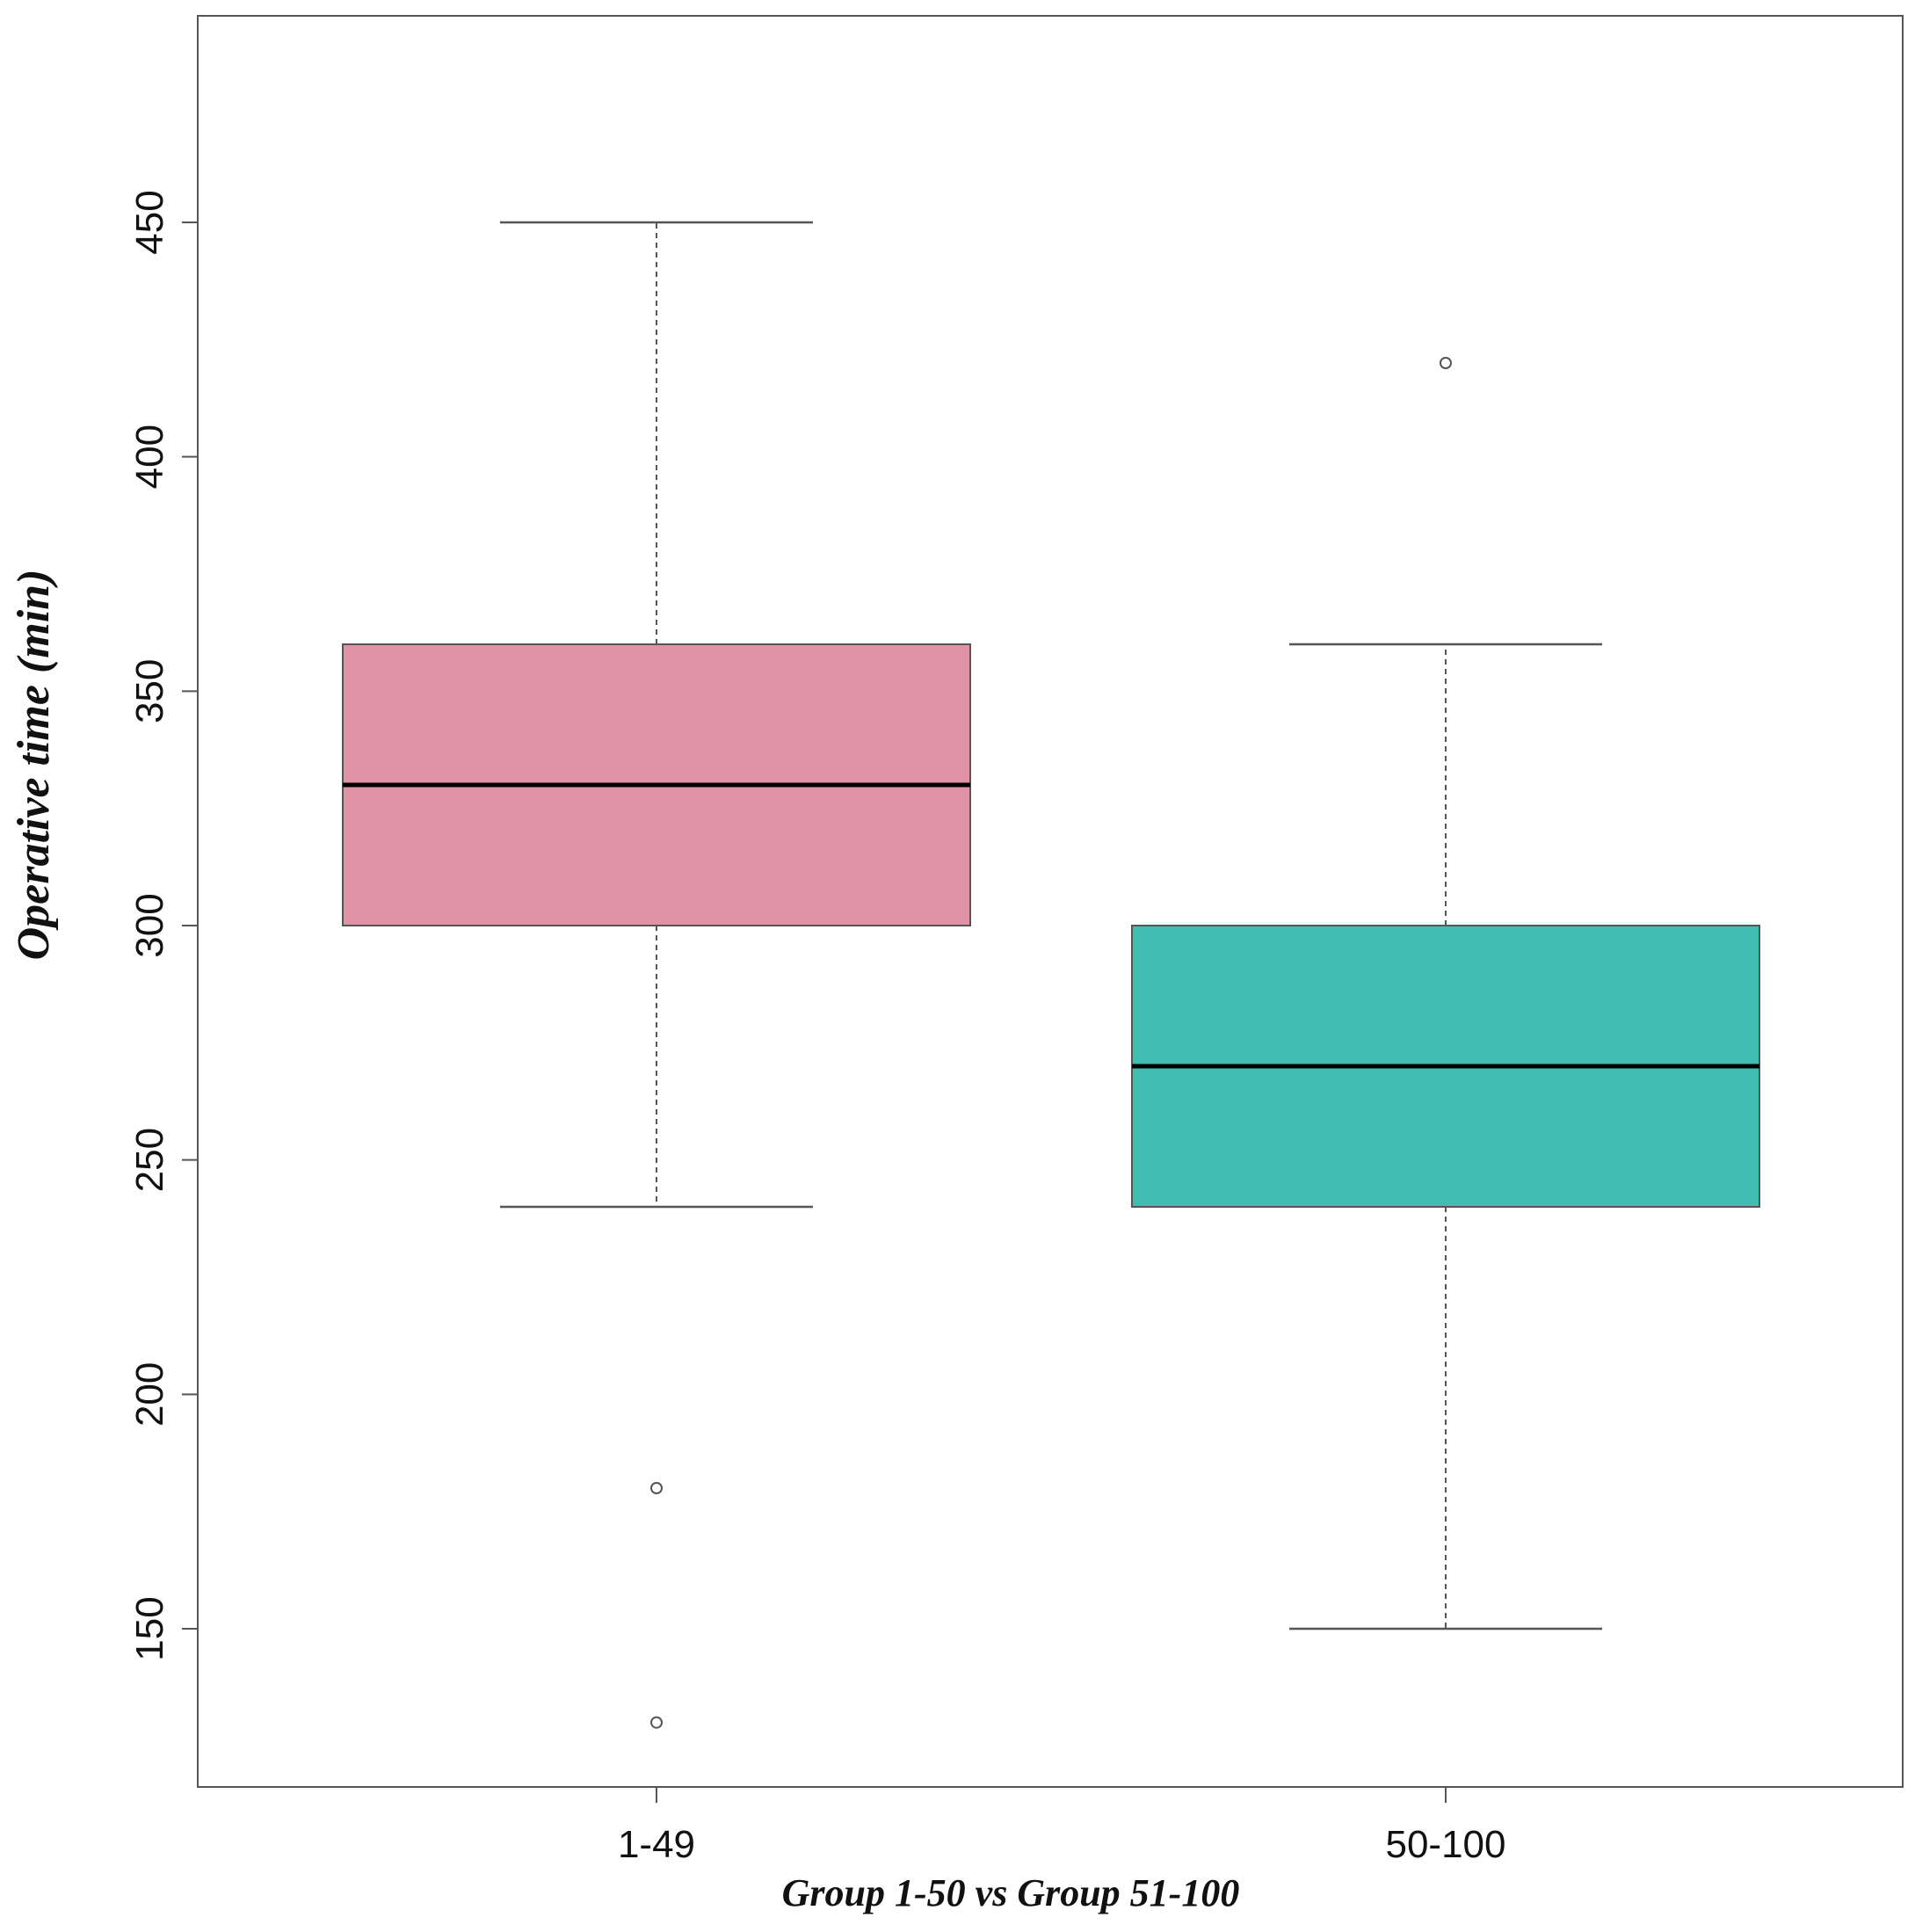 The height and width of the screenshot is (1932, 1915). I want to click on y-tick-label: 250, so click(149, 1160).